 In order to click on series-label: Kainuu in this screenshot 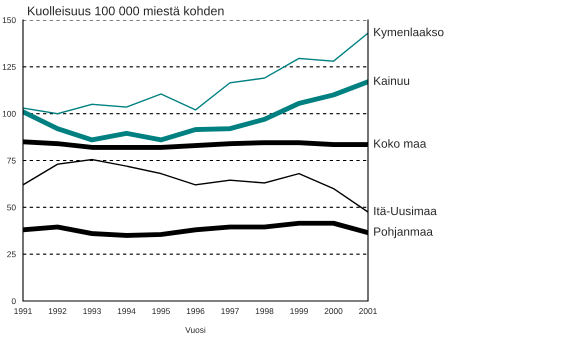, I will do `click(392, 80)`.